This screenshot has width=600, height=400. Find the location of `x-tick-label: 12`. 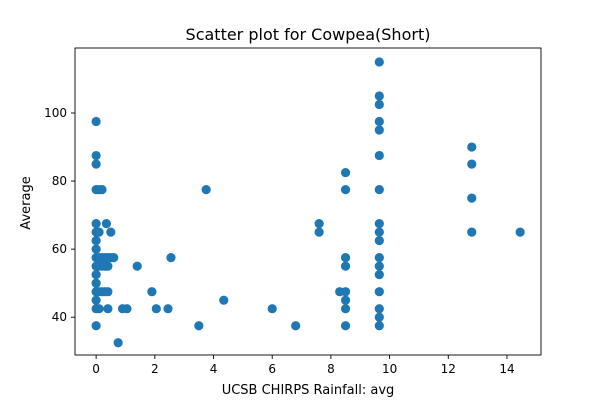

x-tick-label: 12 is located at coordinates (448, 369).